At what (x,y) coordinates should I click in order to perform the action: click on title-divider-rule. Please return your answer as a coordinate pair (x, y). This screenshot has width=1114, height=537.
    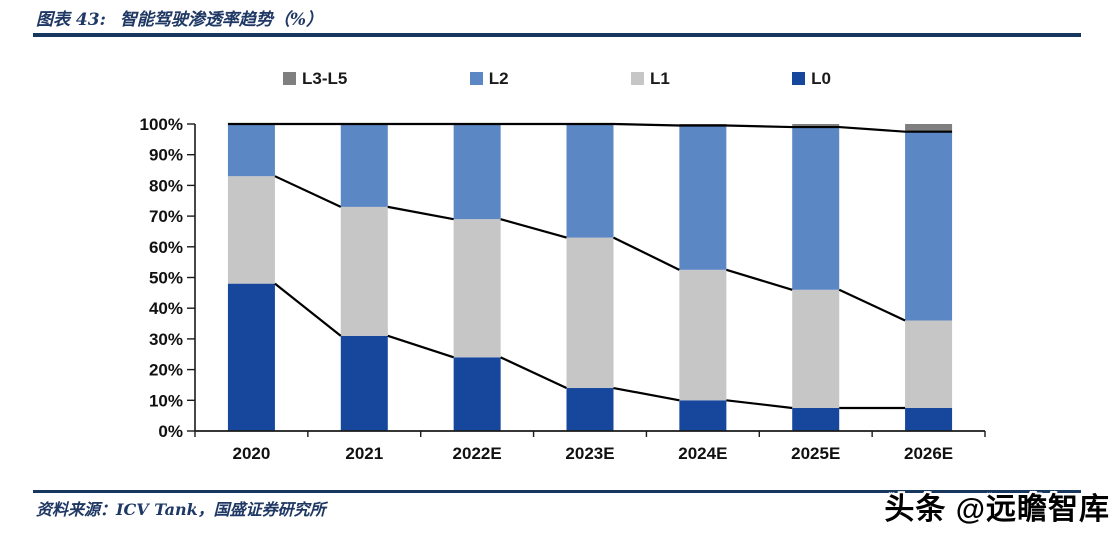
    Looking at the image, I should click on (557, 35).